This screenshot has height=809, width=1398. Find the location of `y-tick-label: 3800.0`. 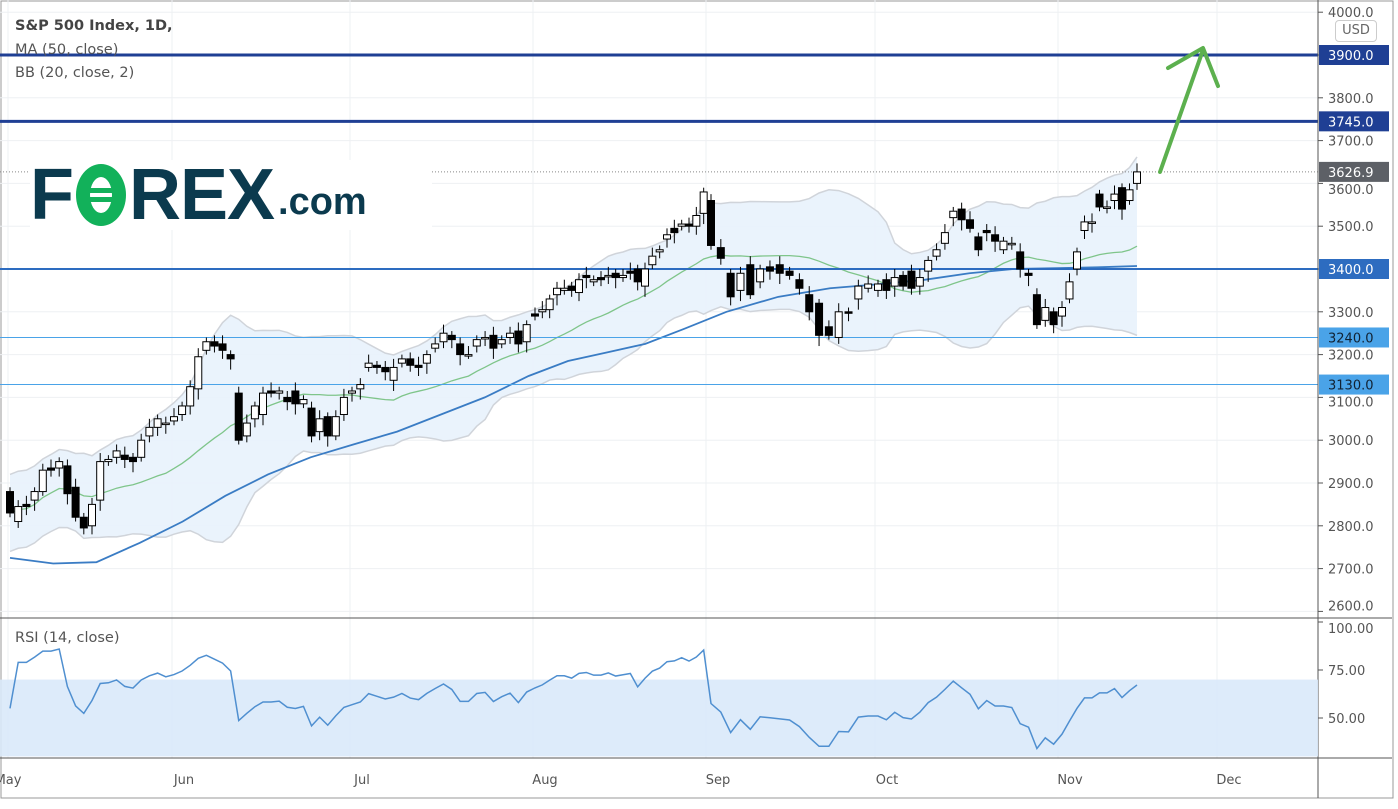

y-tick-label: 3800.0 is located at coordinates (1351, 99).